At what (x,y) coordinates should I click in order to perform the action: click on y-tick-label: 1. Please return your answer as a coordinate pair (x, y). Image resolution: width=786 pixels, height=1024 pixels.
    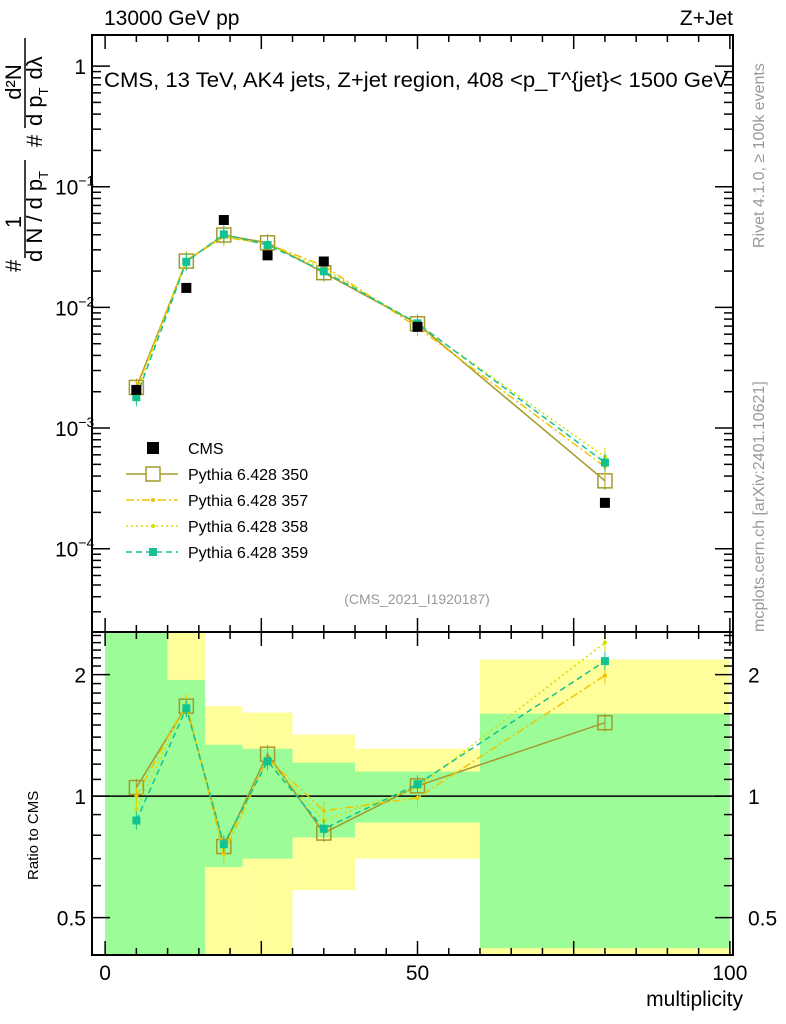
    Looking at the image, I should click on (80, 67).